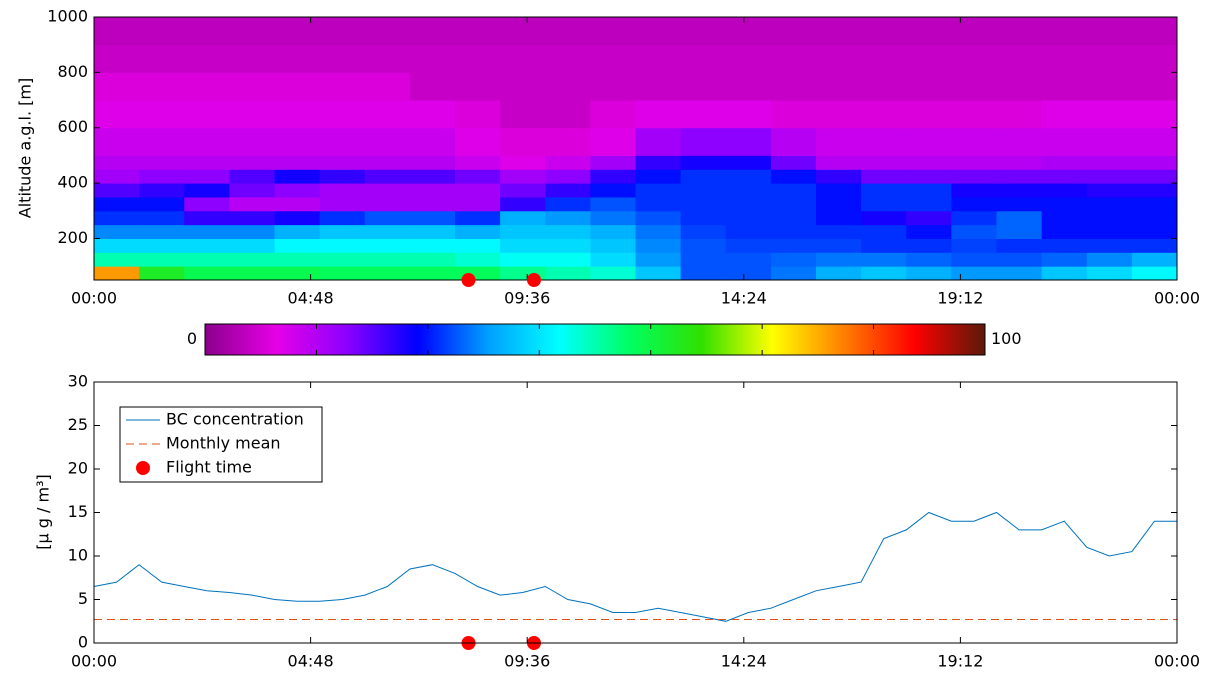  I want to click on legend-label: BC concentration, so click(235, 419).